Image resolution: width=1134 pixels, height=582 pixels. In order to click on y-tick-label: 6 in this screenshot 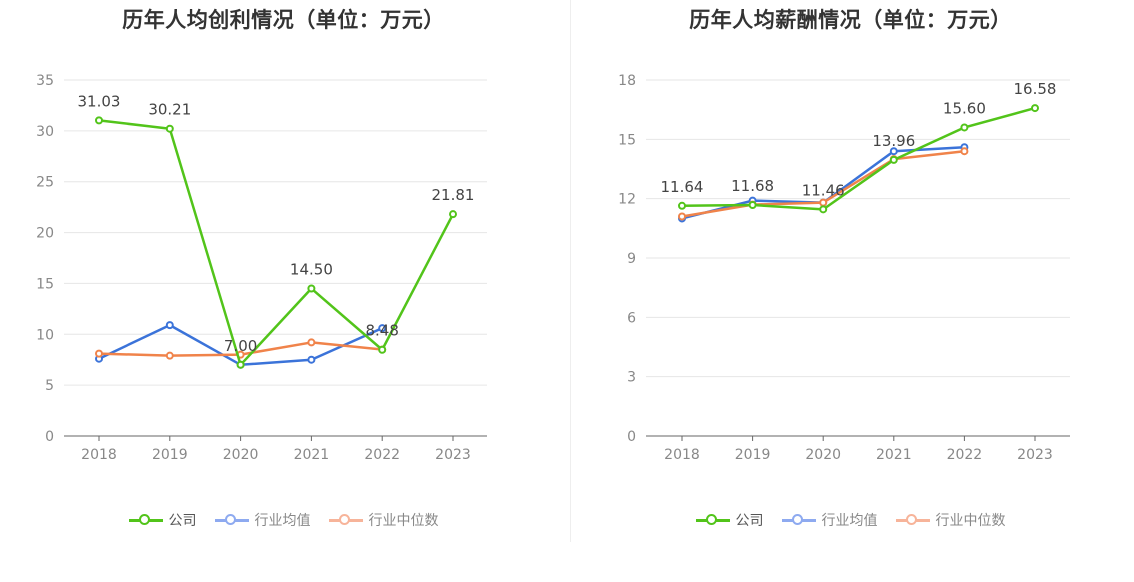, I will do `click(631, 318)`.